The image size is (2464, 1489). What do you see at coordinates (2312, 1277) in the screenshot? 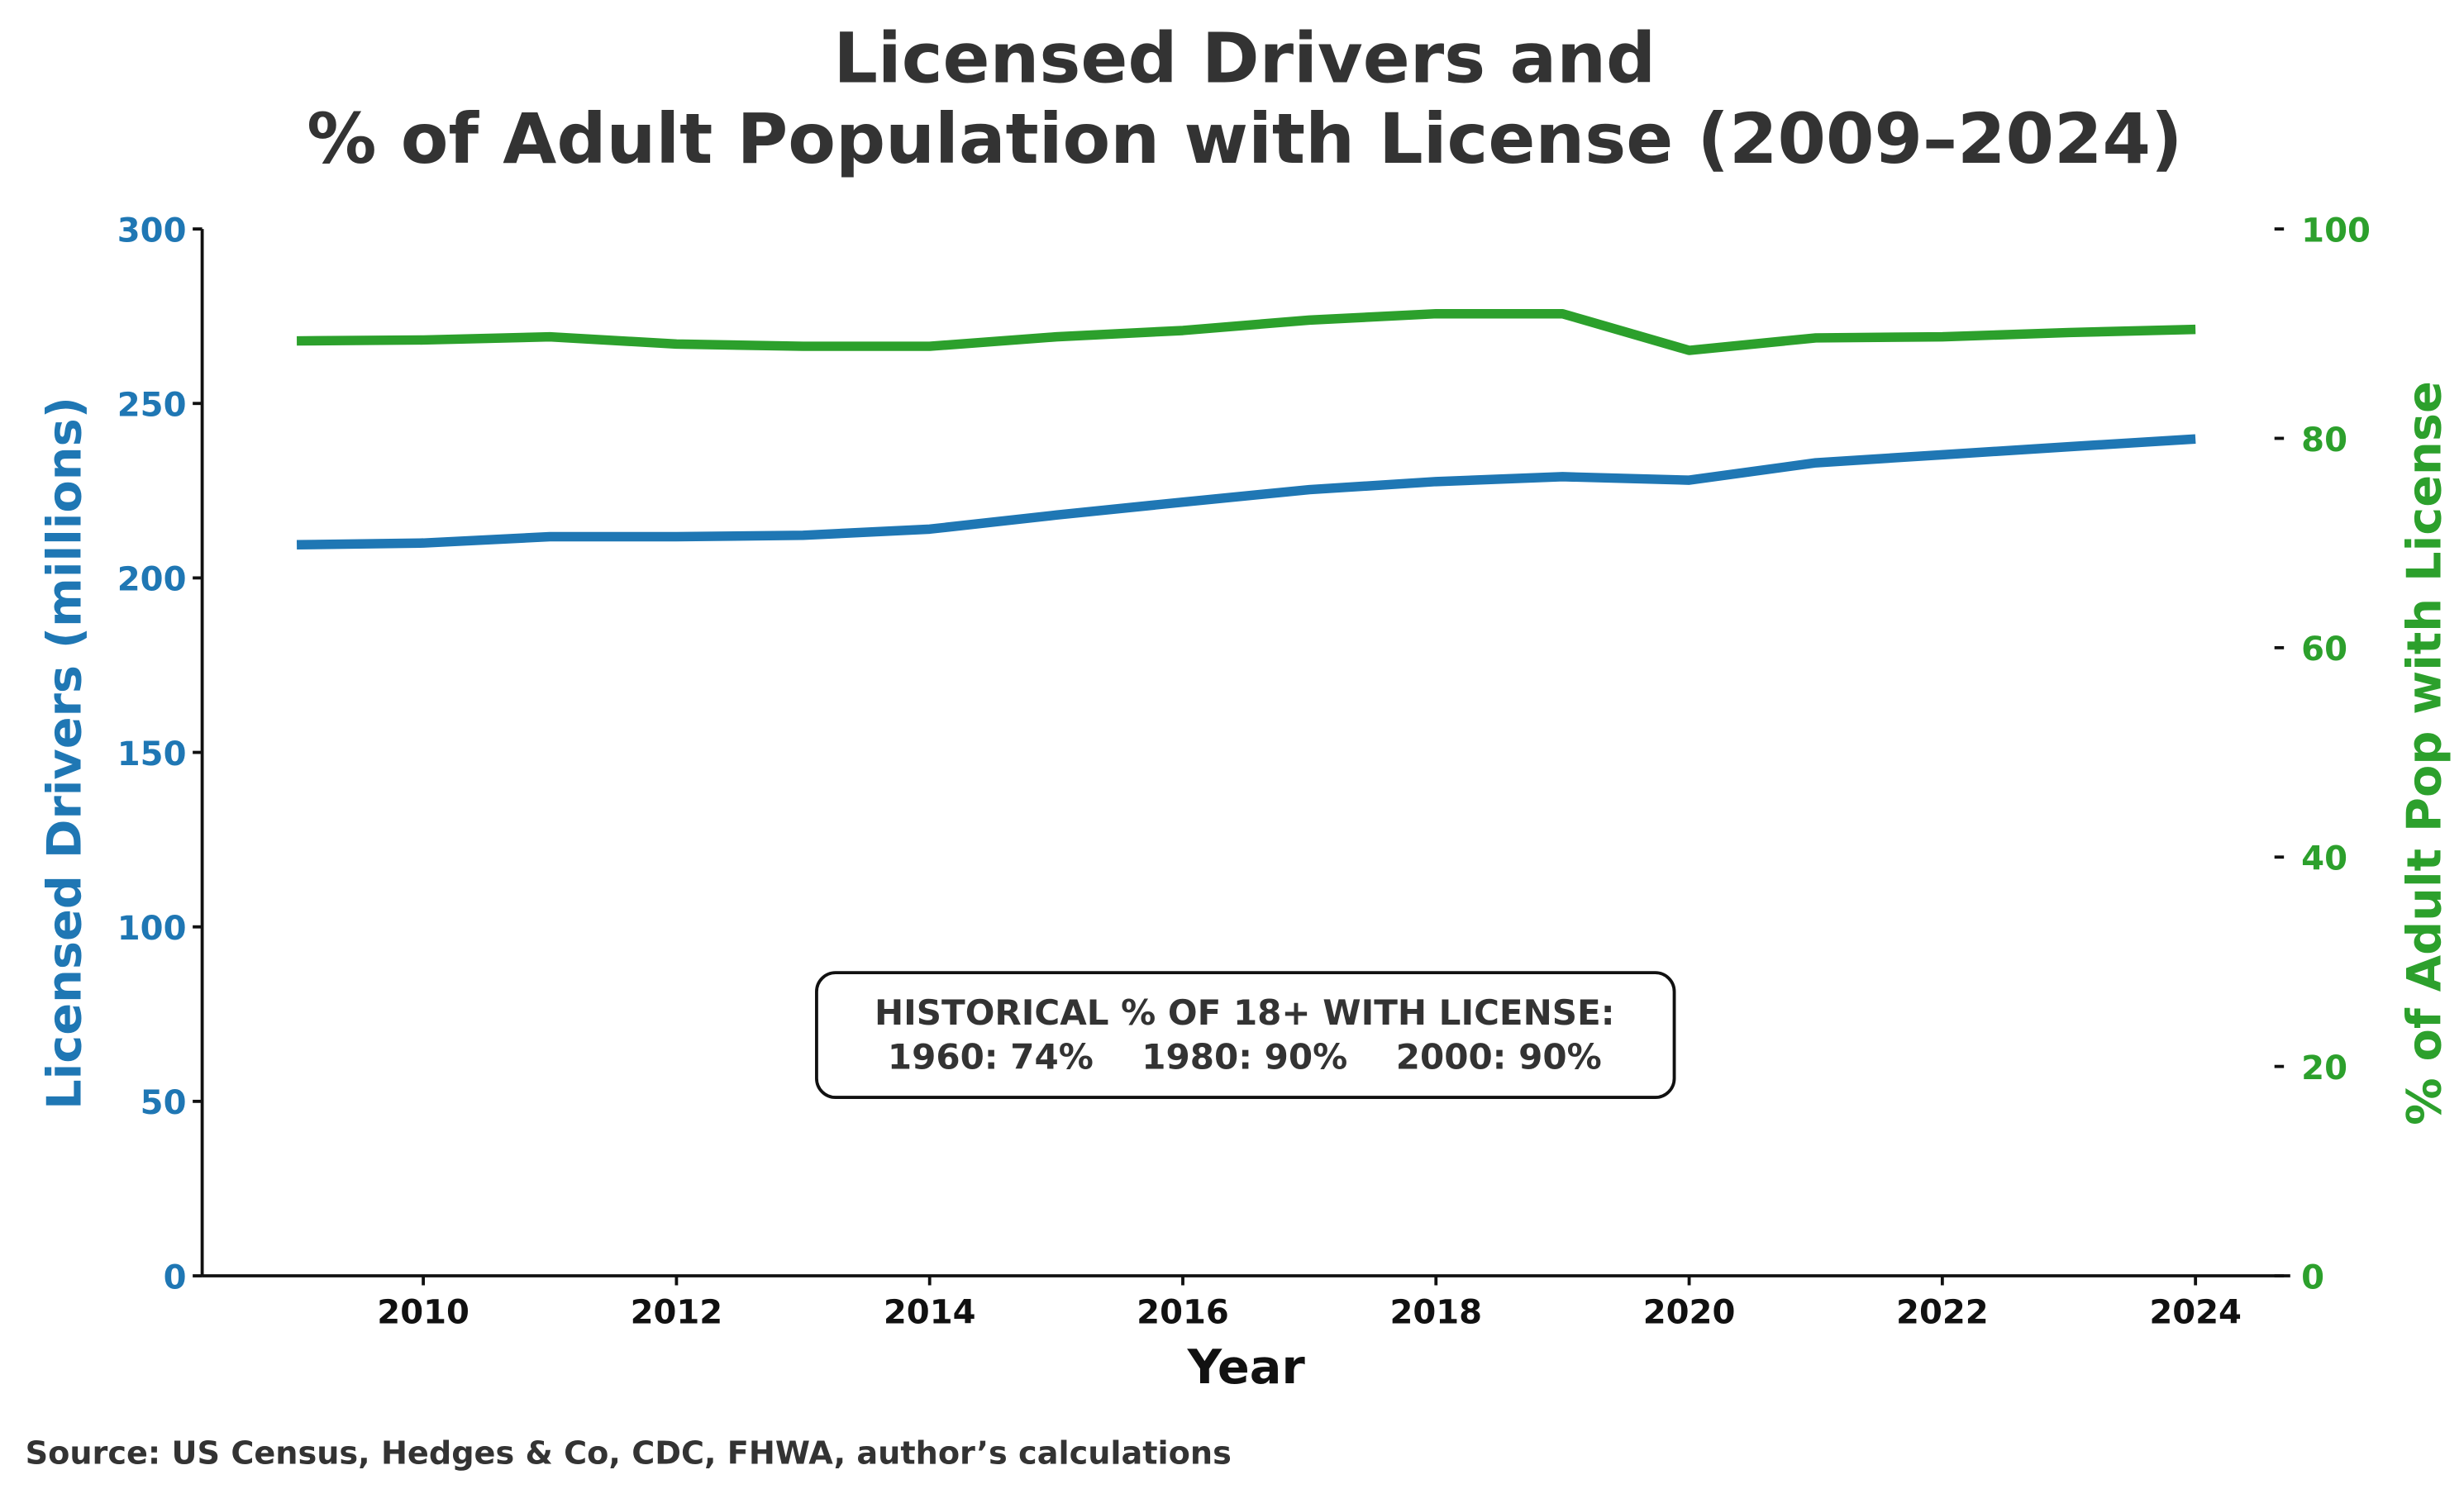
I see `y-right-tick-label: 0` at bounding box center [2312, 1277].